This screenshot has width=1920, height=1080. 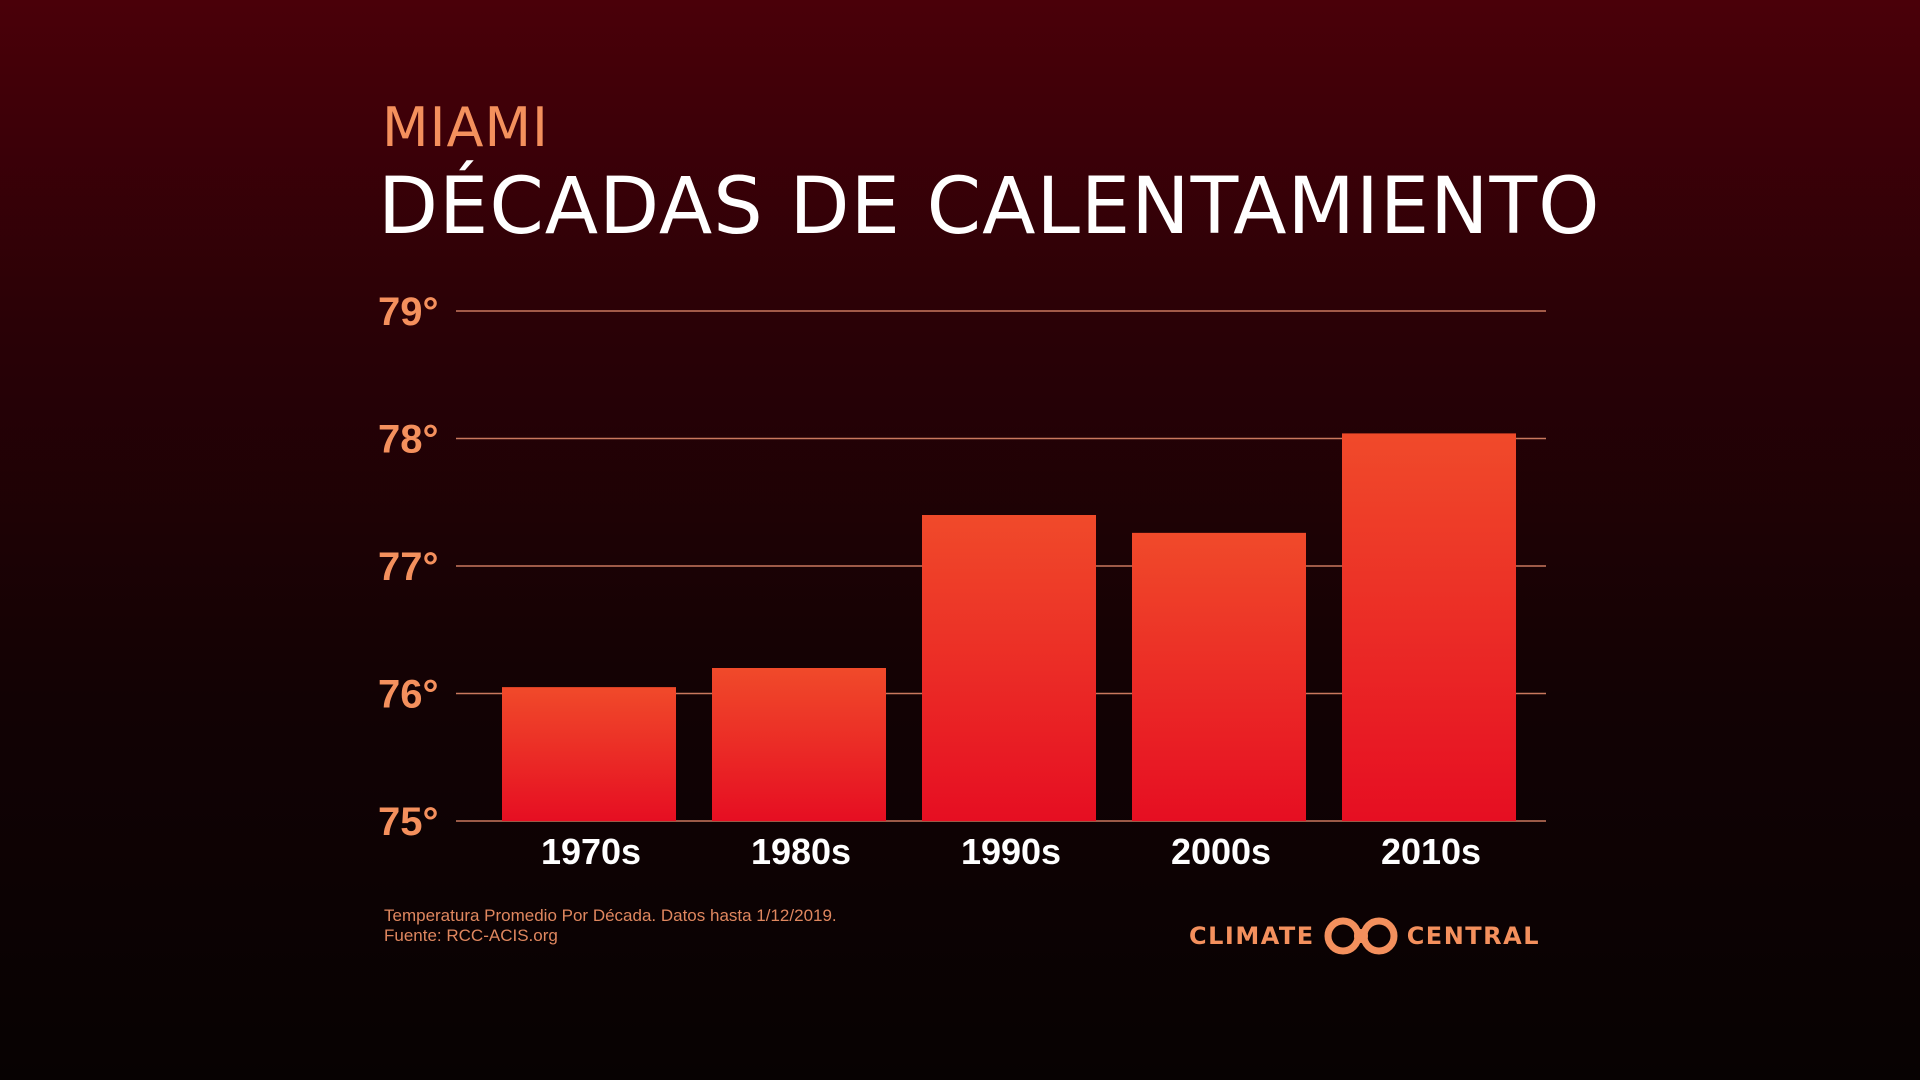 I want to click on x-category-label: 2010s, so click(x=1431, y=851).